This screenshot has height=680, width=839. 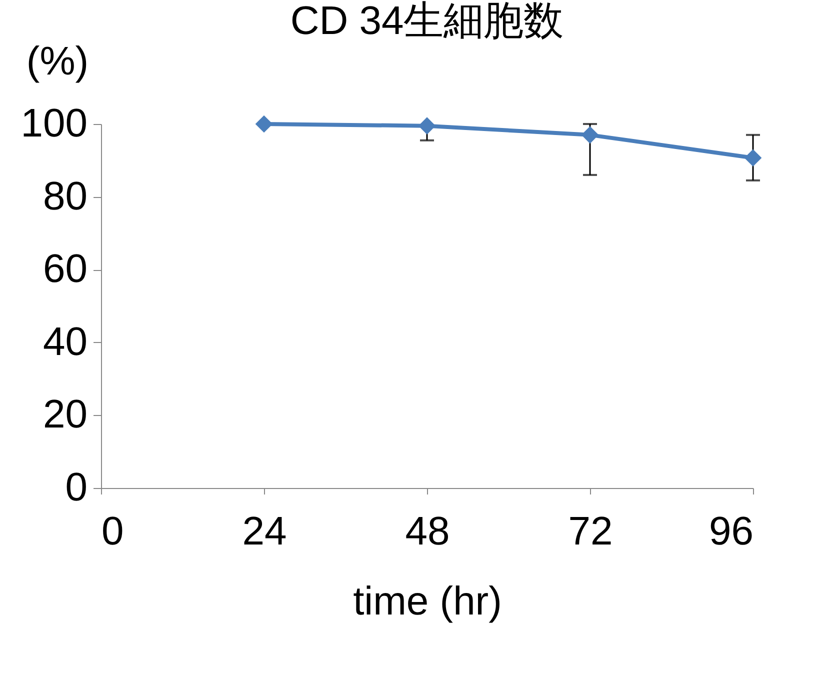 What do you see at coordinates (65, 342) in the screenshot?
I see `y-tick-label: 40` at bounding box center [65, 342].